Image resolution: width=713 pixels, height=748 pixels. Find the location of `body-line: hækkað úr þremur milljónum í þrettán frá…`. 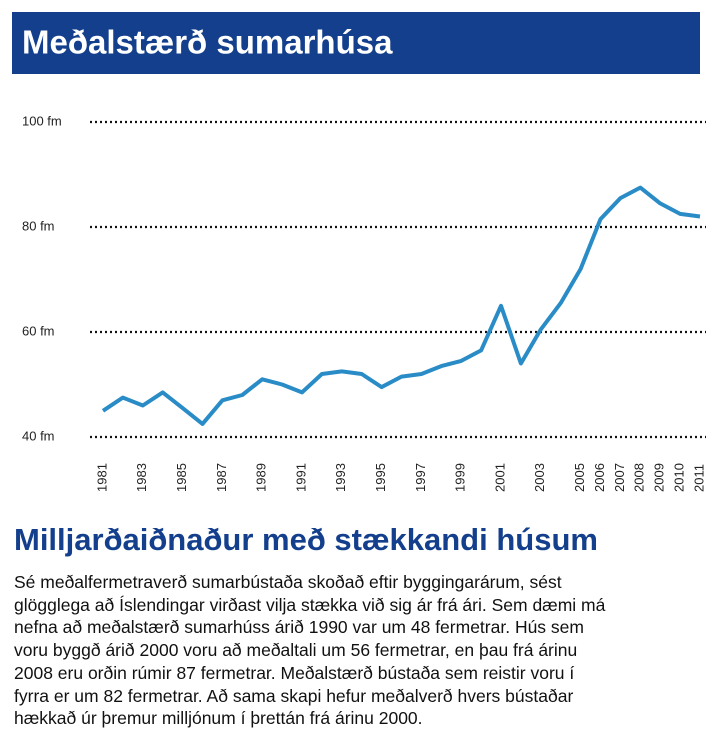

body-line: hækkað úr þremur milljónum í þrettán frá… is located at coordinates (218, 718).